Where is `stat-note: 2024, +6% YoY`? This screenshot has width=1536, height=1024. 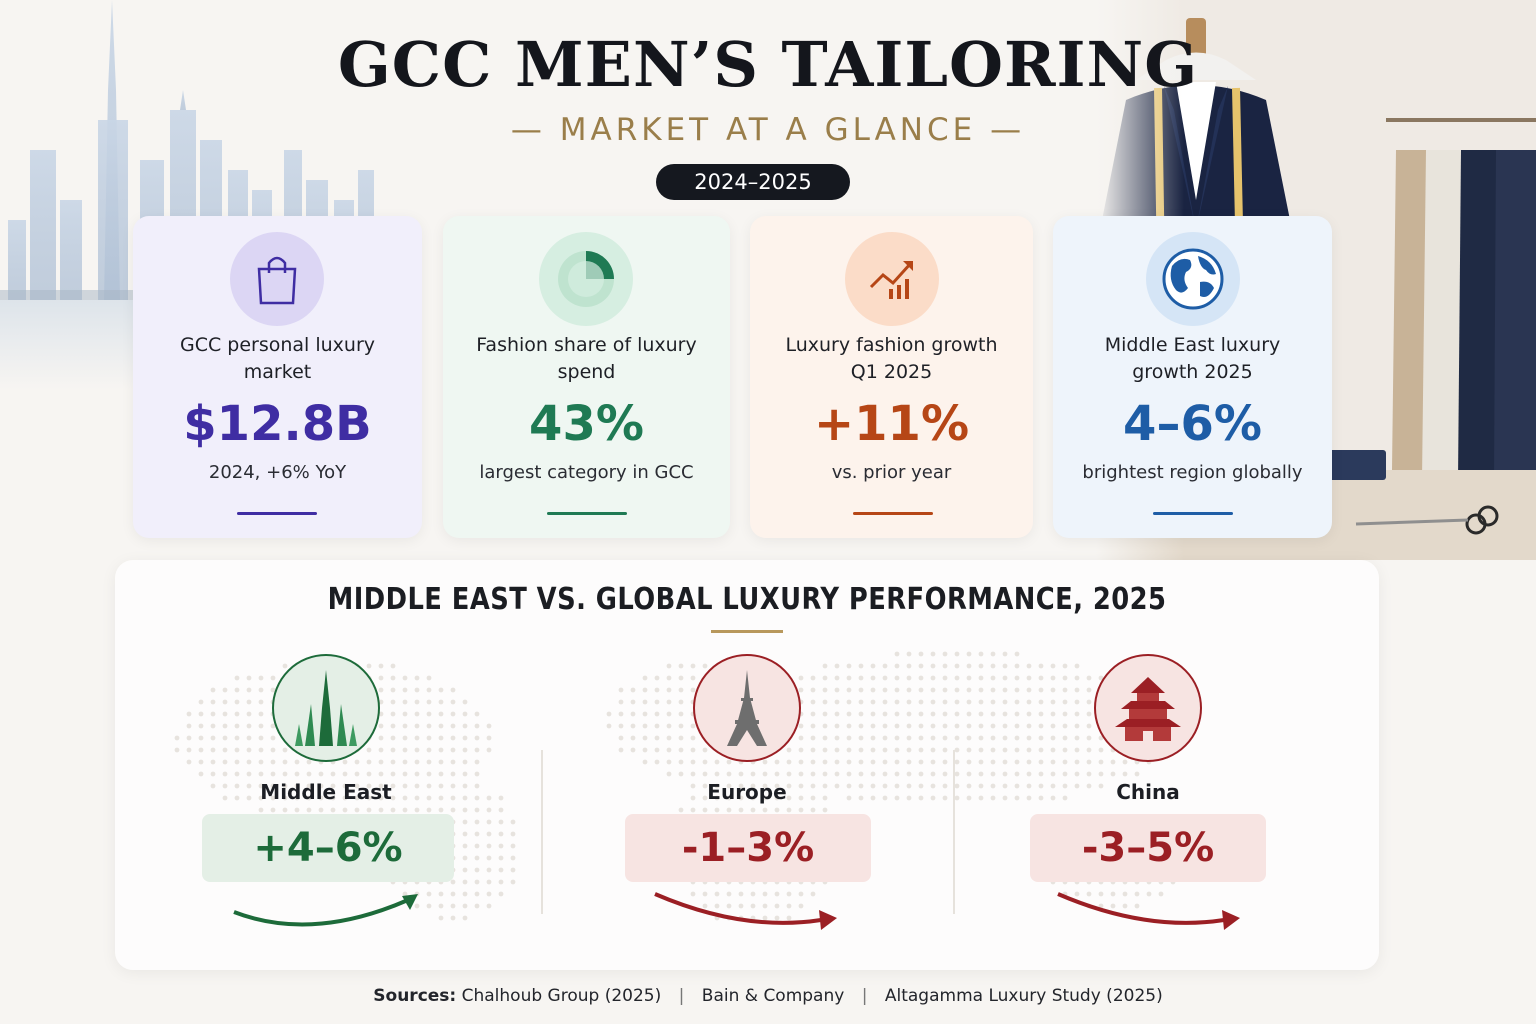 stat-note: 2024, +6% YoY is located at coordinates (277, 472).